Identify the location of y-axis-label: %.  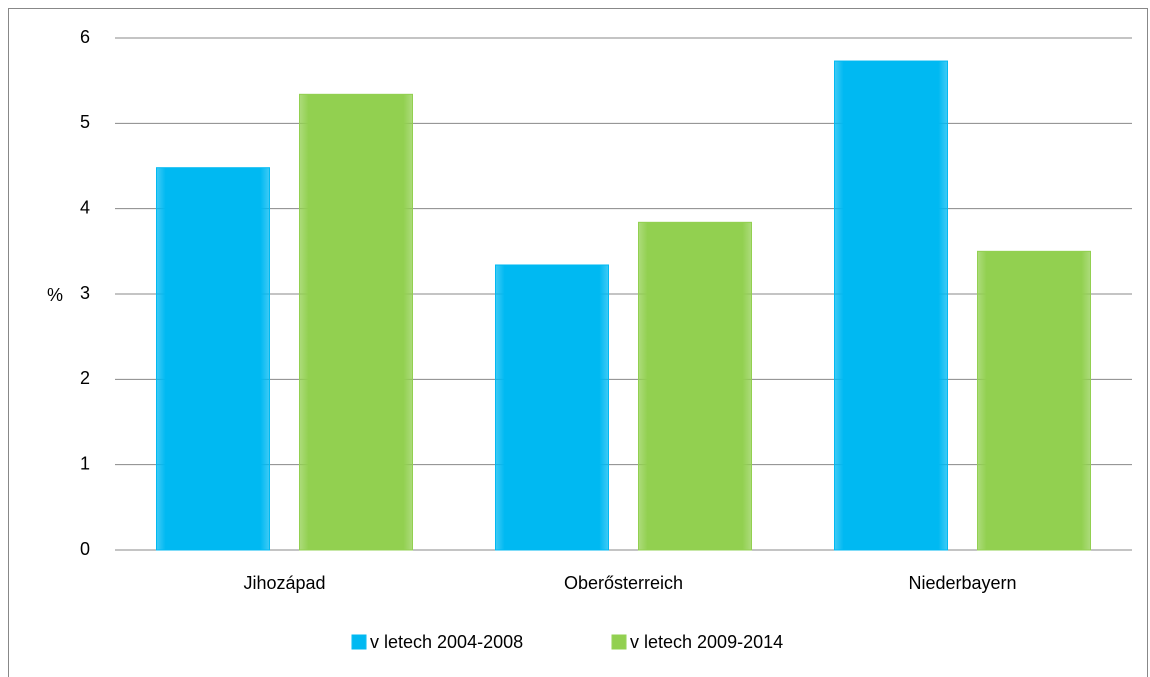
(55, 295).